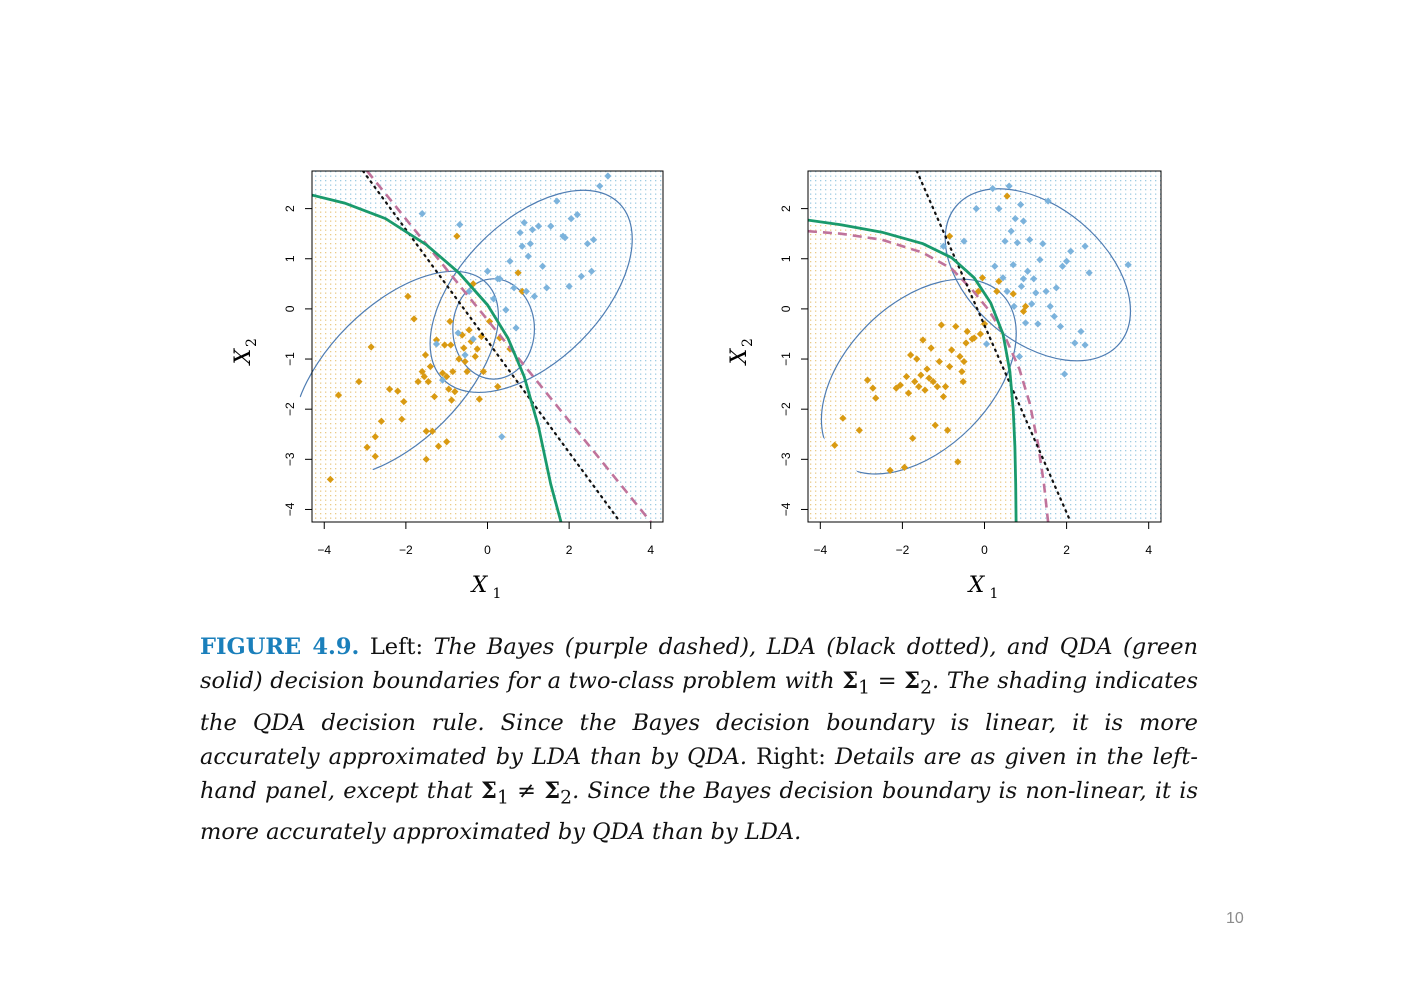 The width and height of the screenshot is (1404, 992). I want to click on caption-left-word: Left:, so click(396, 647).